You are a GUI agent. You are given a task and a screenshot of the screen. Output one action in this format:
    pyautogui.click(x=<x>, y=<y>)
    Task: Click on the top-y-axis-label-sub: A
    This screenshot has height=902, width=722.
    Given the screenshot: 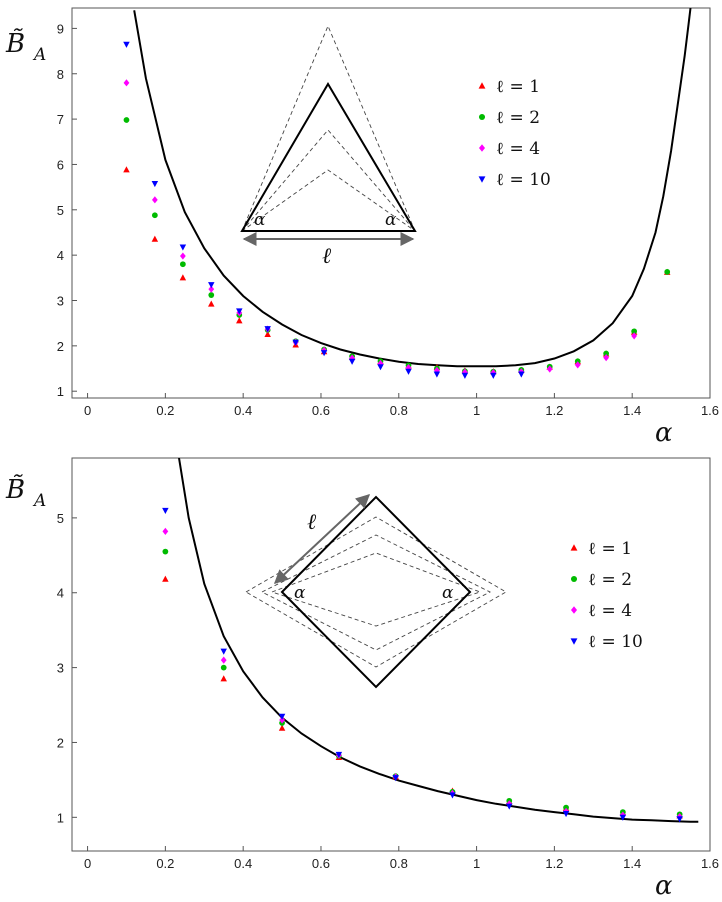 What is the action you would take?
    pyautogui.click(x=39, y=55)
    